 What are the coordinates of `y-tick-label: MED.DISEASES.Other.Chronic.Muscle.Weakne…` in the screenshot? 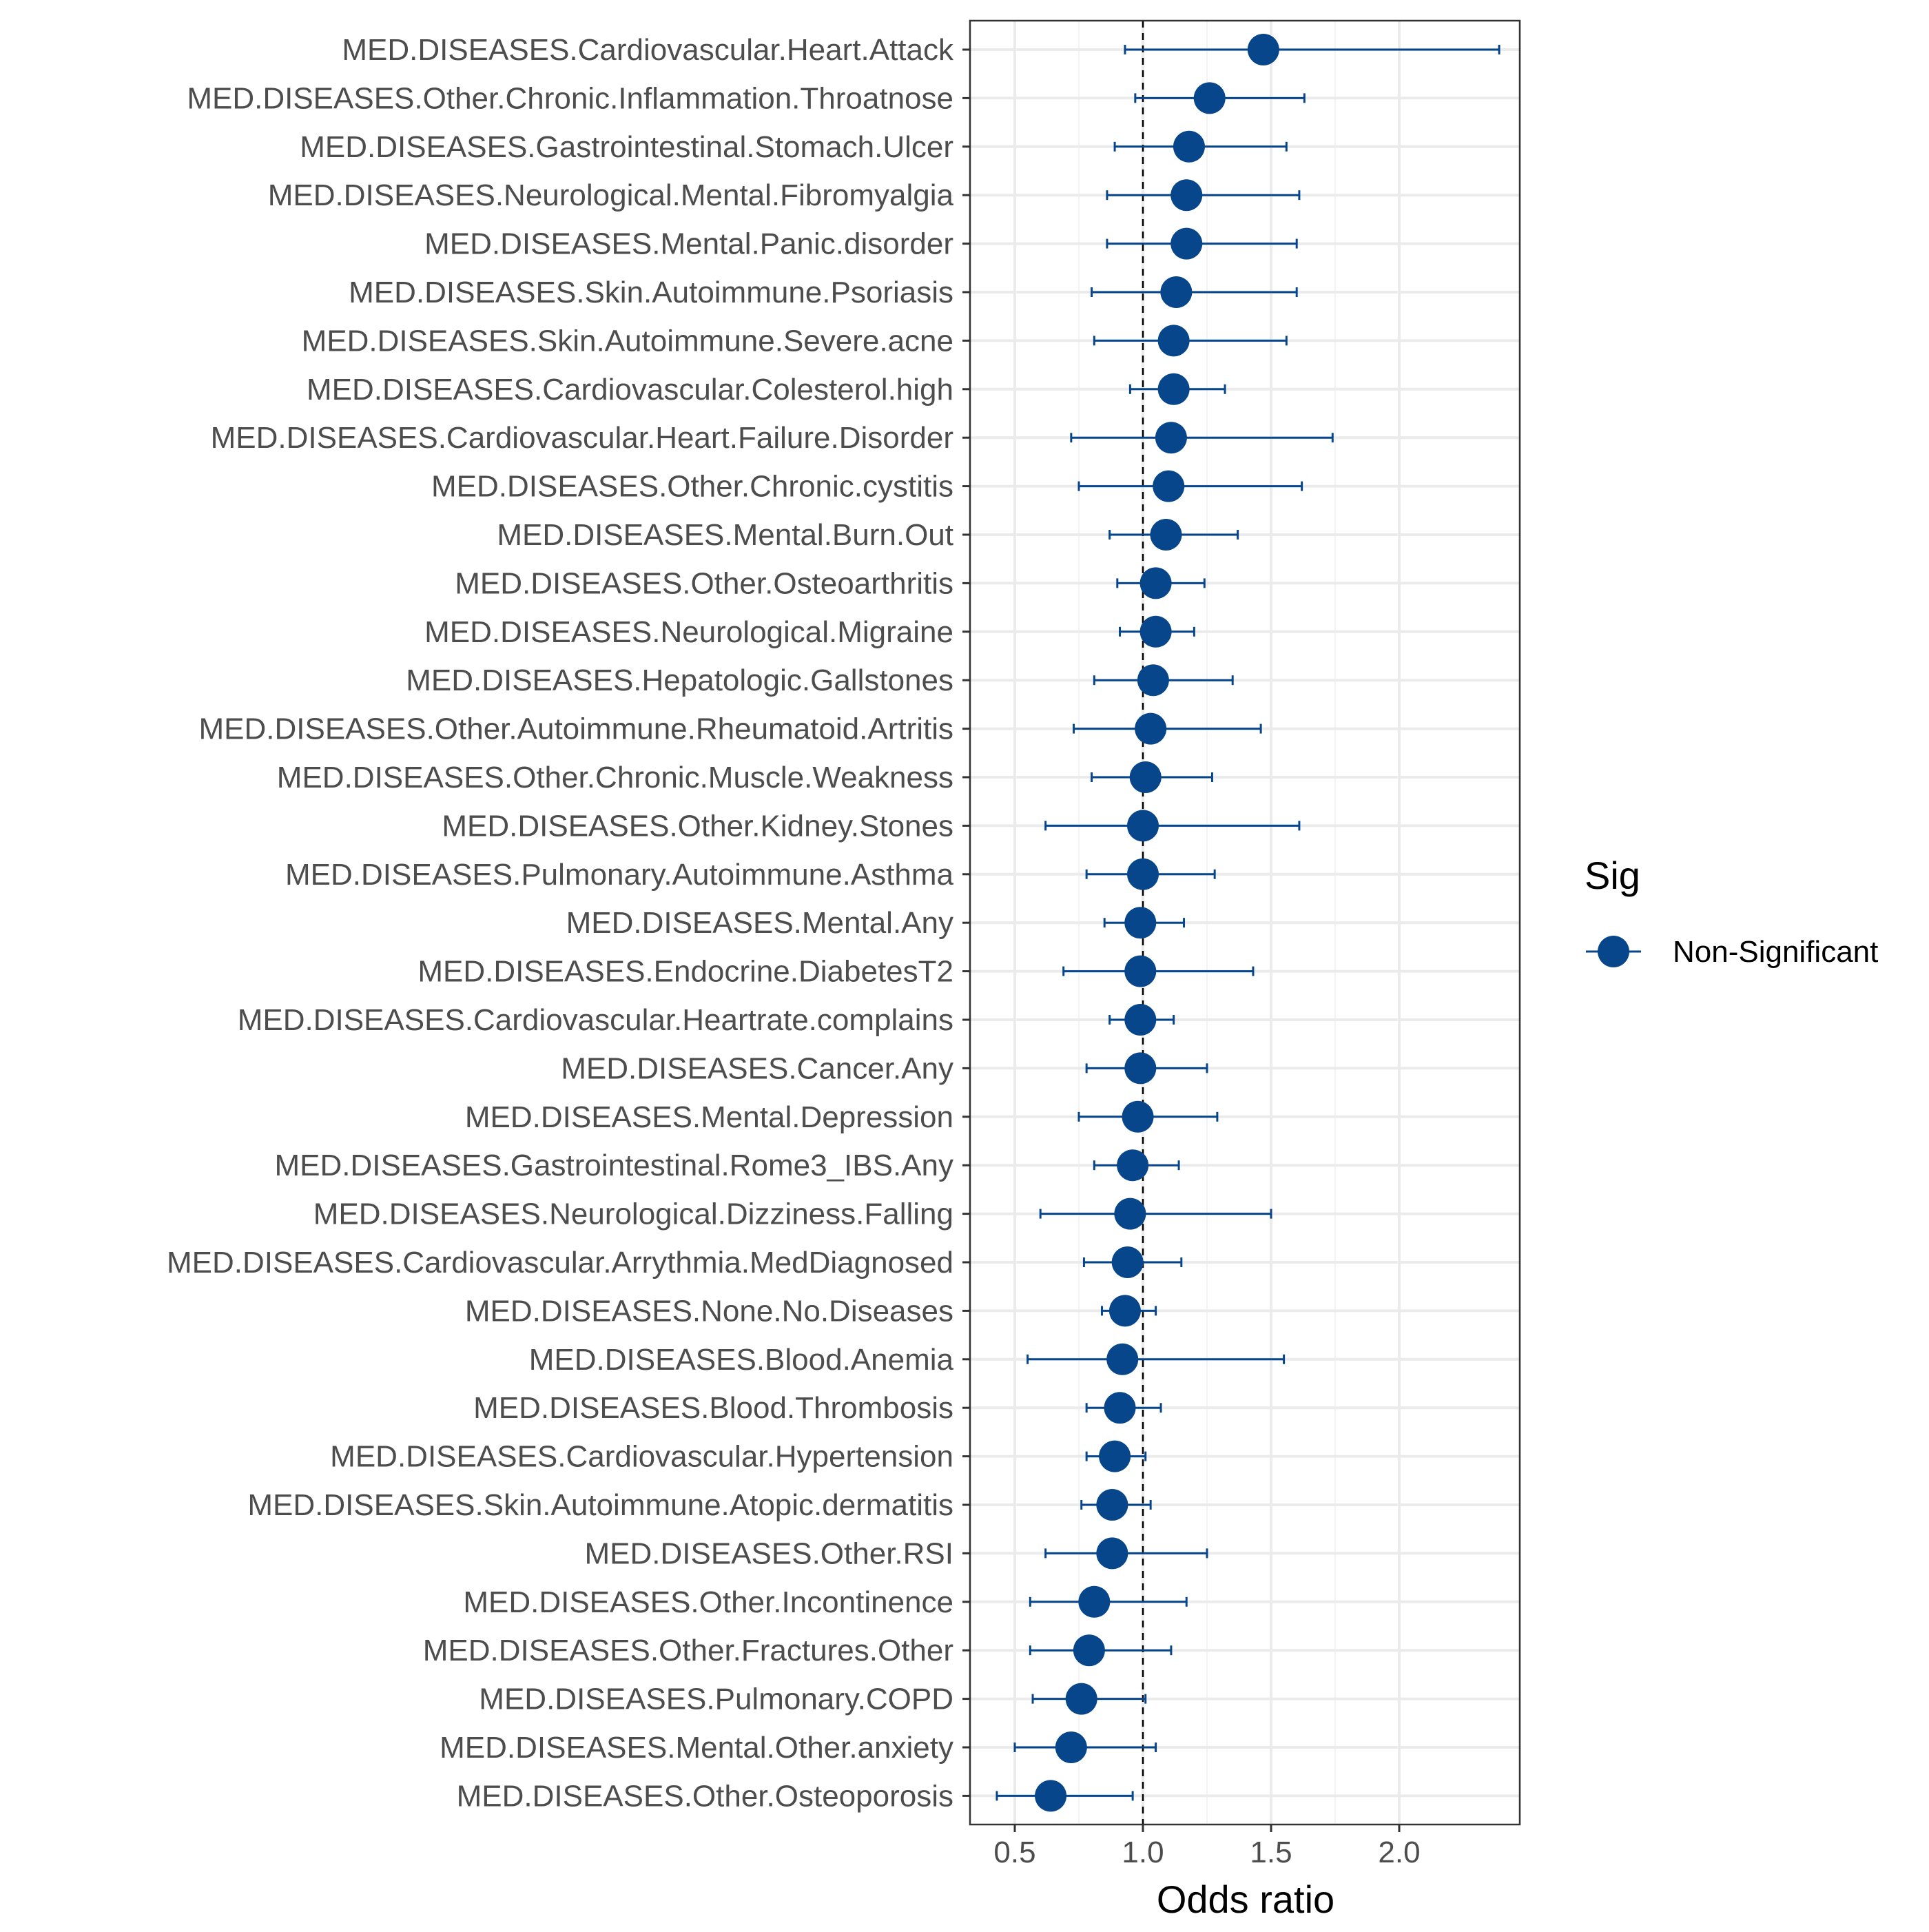 It's located at (615, 777).